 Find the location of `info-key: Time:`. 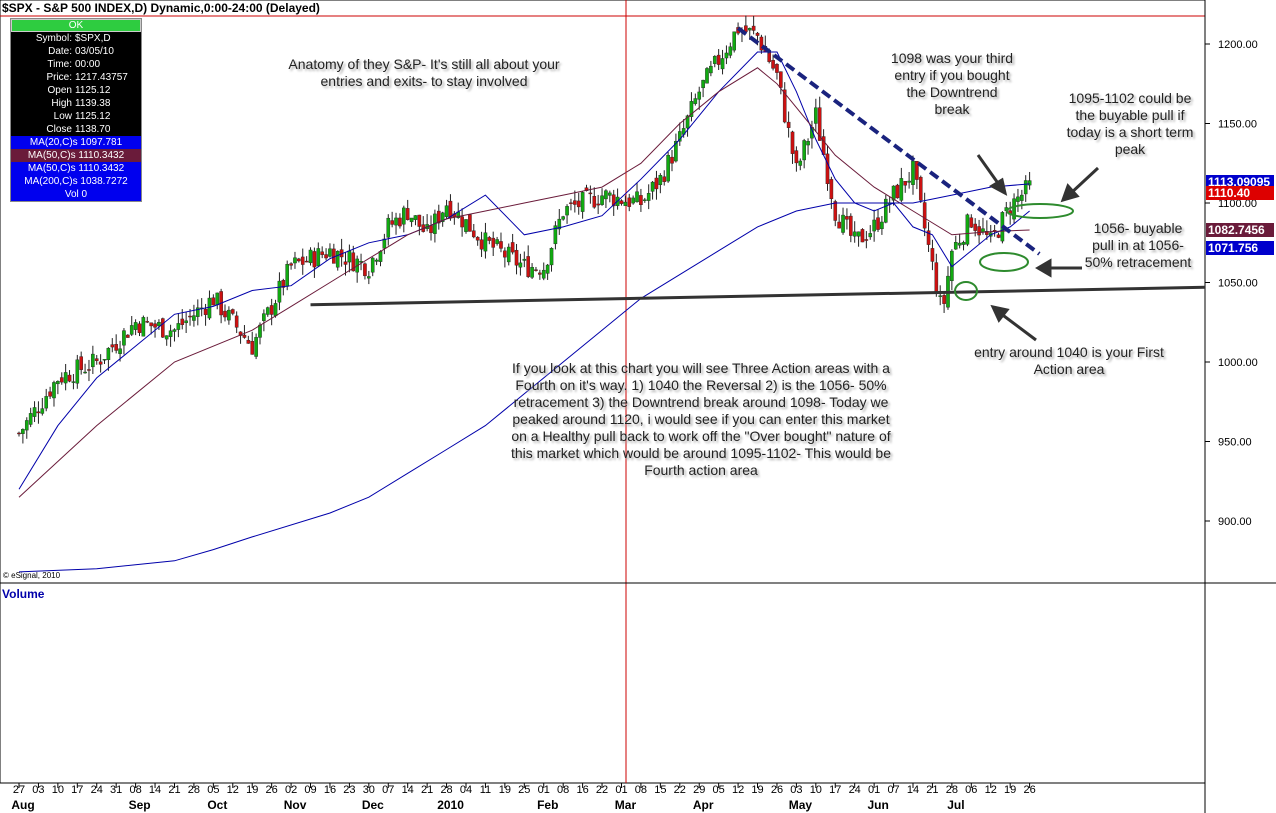

info-key: Time: is located at coordinates (59, 64).